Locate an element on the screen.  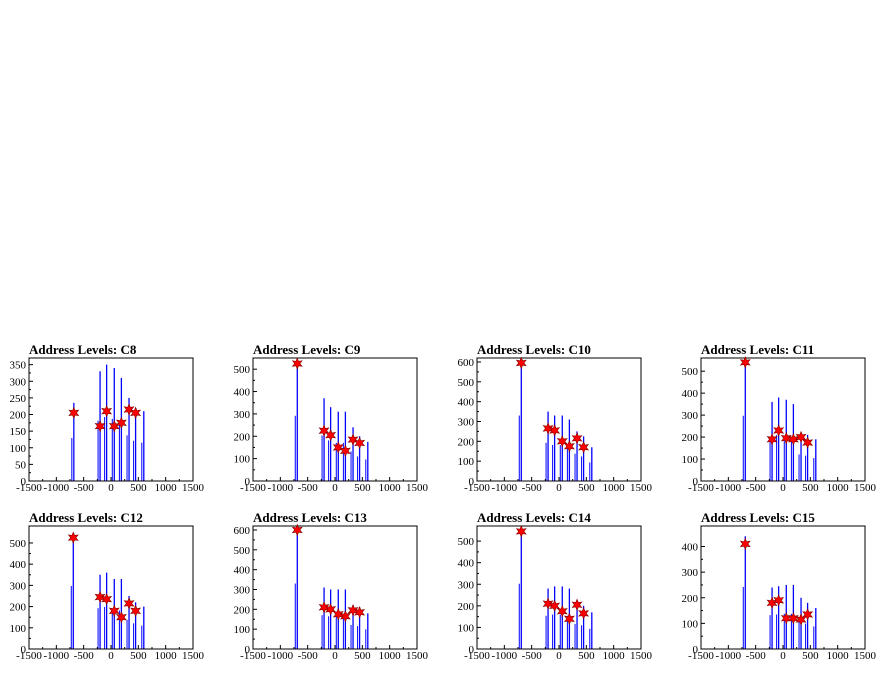
chart-title: Address Levels: C12 is located at coordinates (86, 517).